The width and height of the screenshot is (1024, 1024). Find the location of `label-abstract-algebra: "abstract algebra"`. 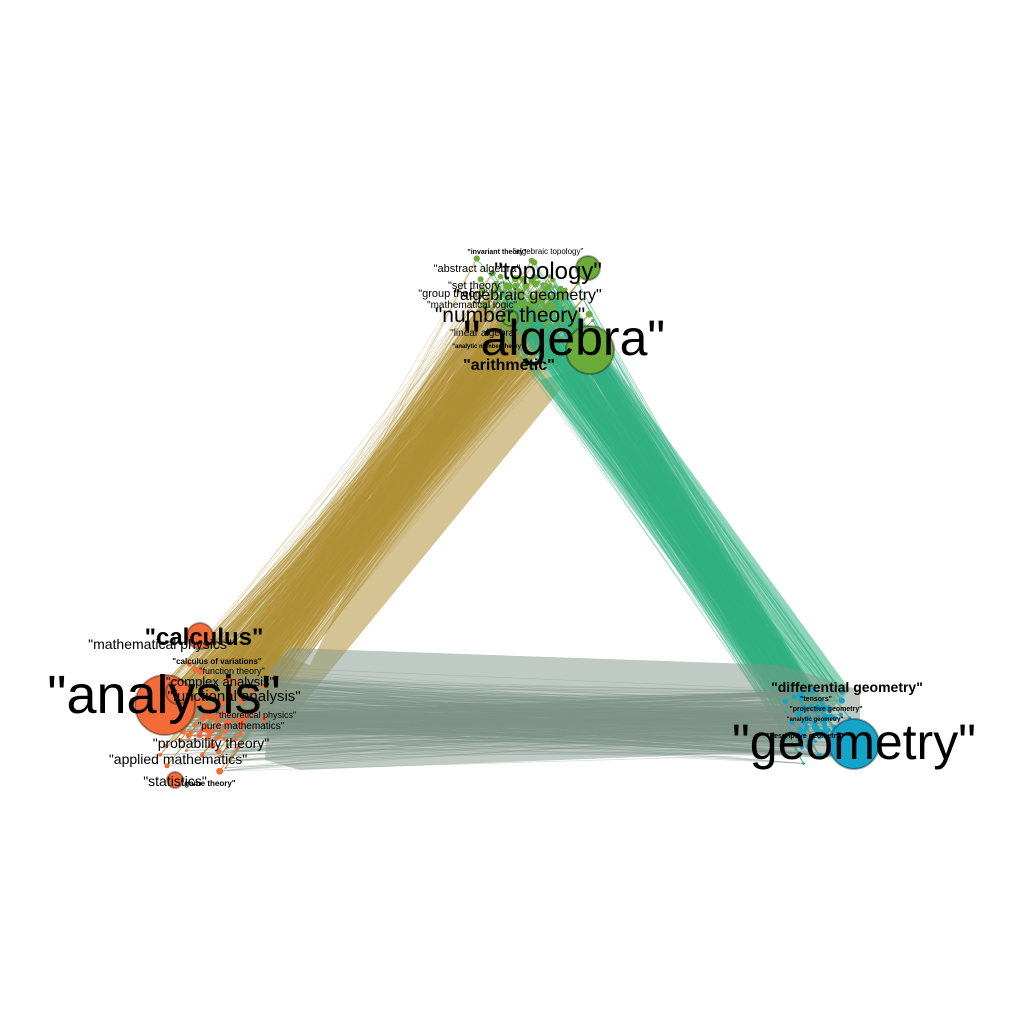

label-abstract-algebra: "abstract algebra" is located at coordinates (477, 269).